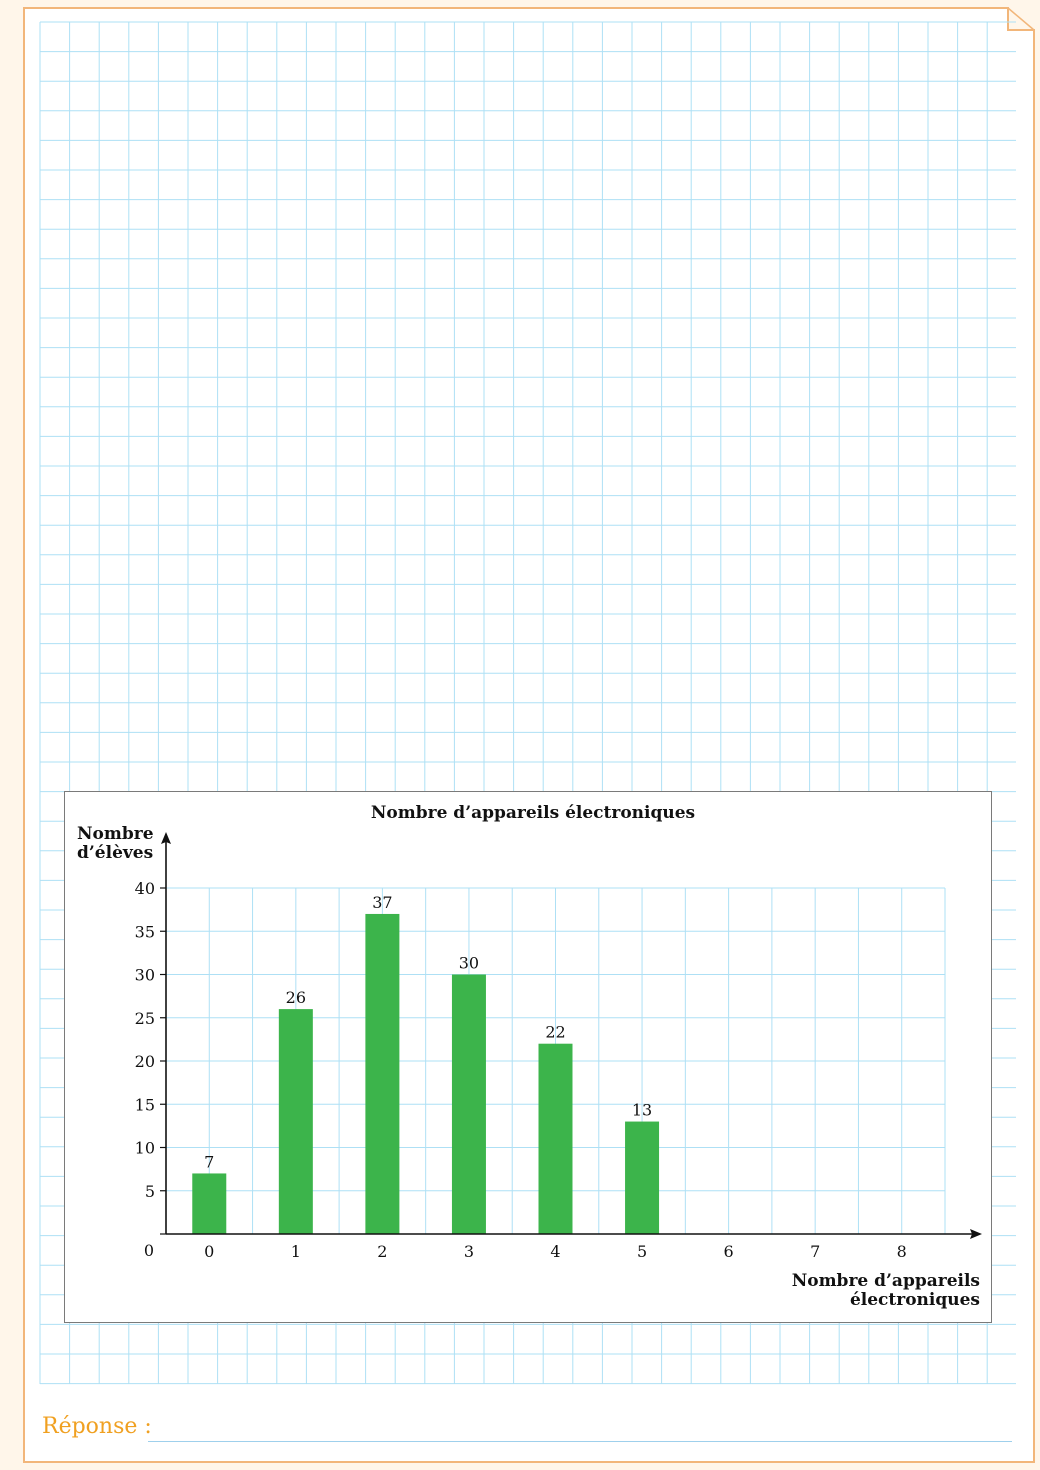 The height and width of the screenshot is (1470, 1040). Describe the element at coordinates (469, 963) in the screenshot. I see `data-label: 30` at that location.